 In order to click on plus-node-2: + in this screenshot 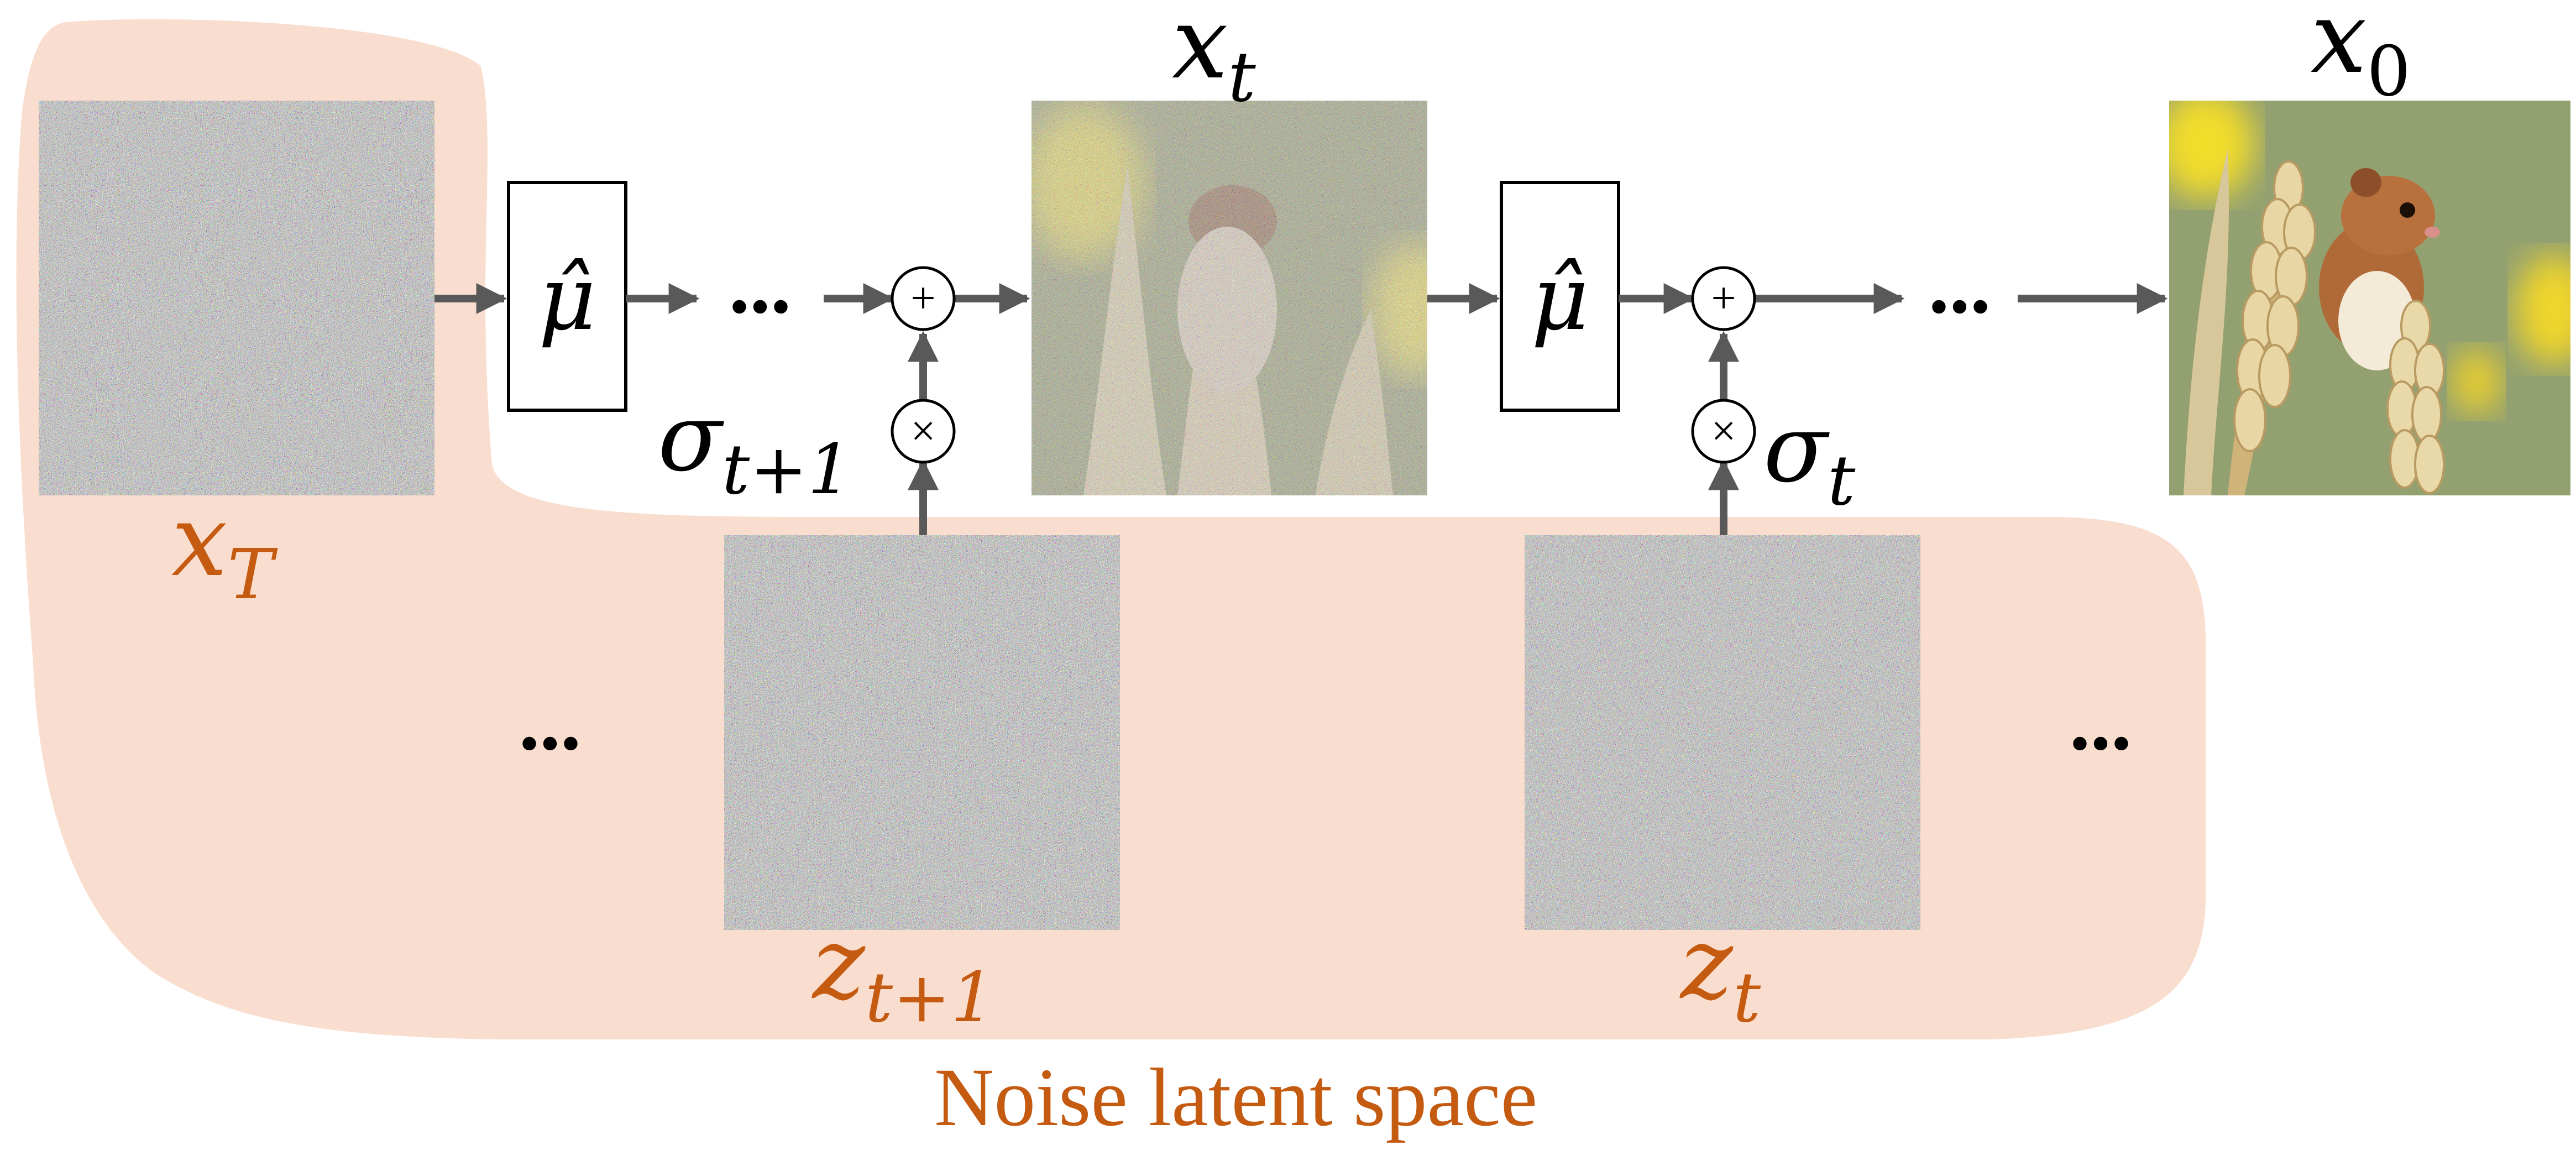, I will do `click(1723, 298)`.